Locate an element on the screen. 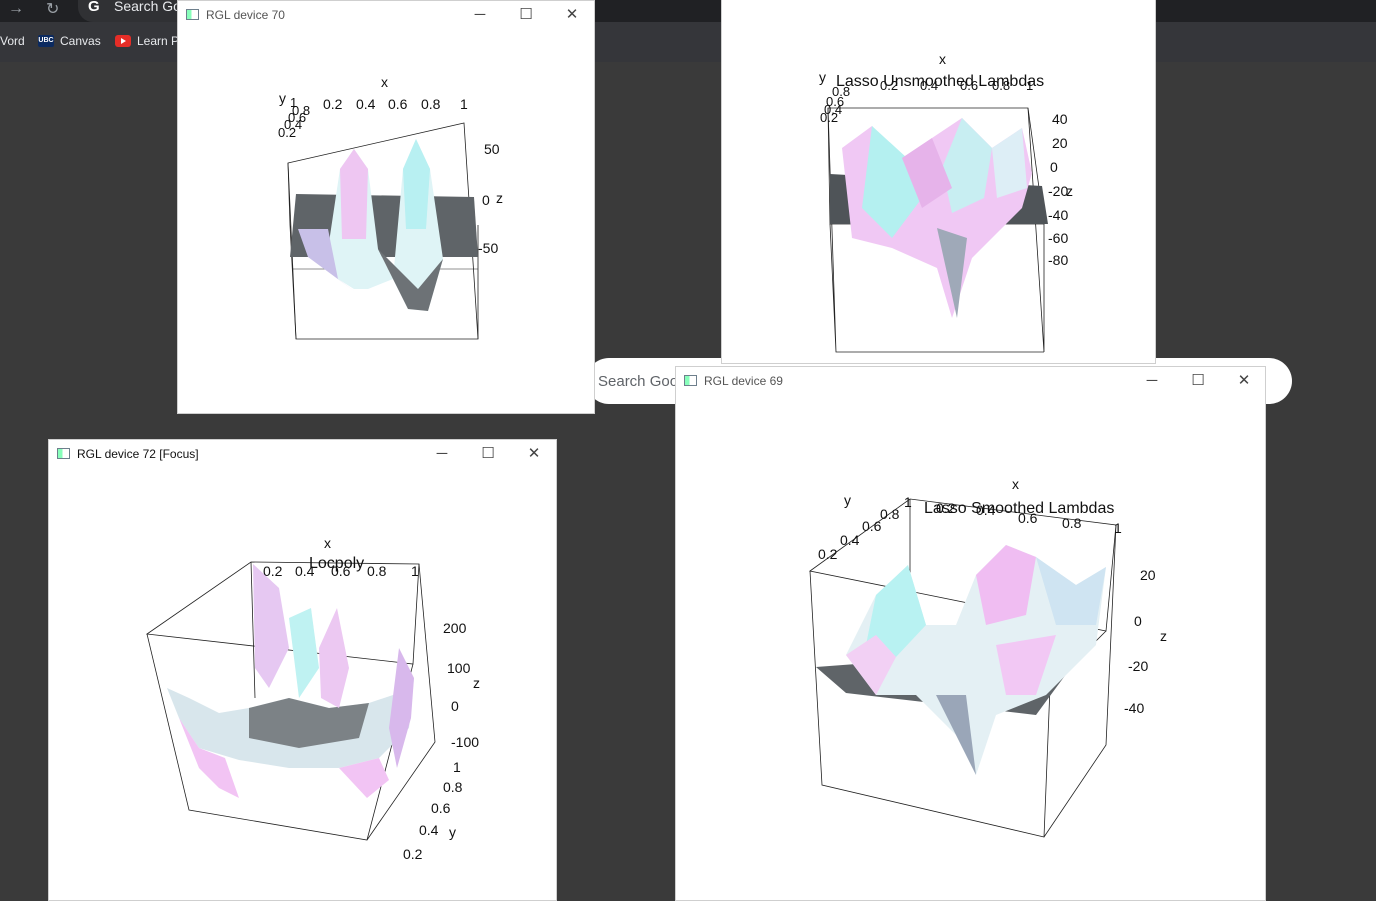 The image size is (1376, 901). z-axis: 50 0 z -50 is located at coordinates (490, 198).